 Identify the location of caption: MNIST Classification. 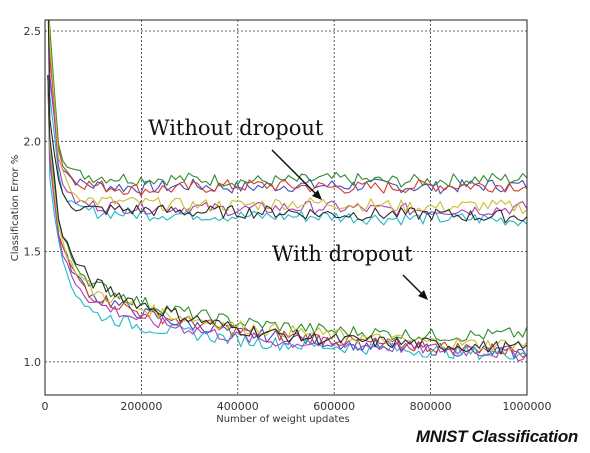
(496, 436).